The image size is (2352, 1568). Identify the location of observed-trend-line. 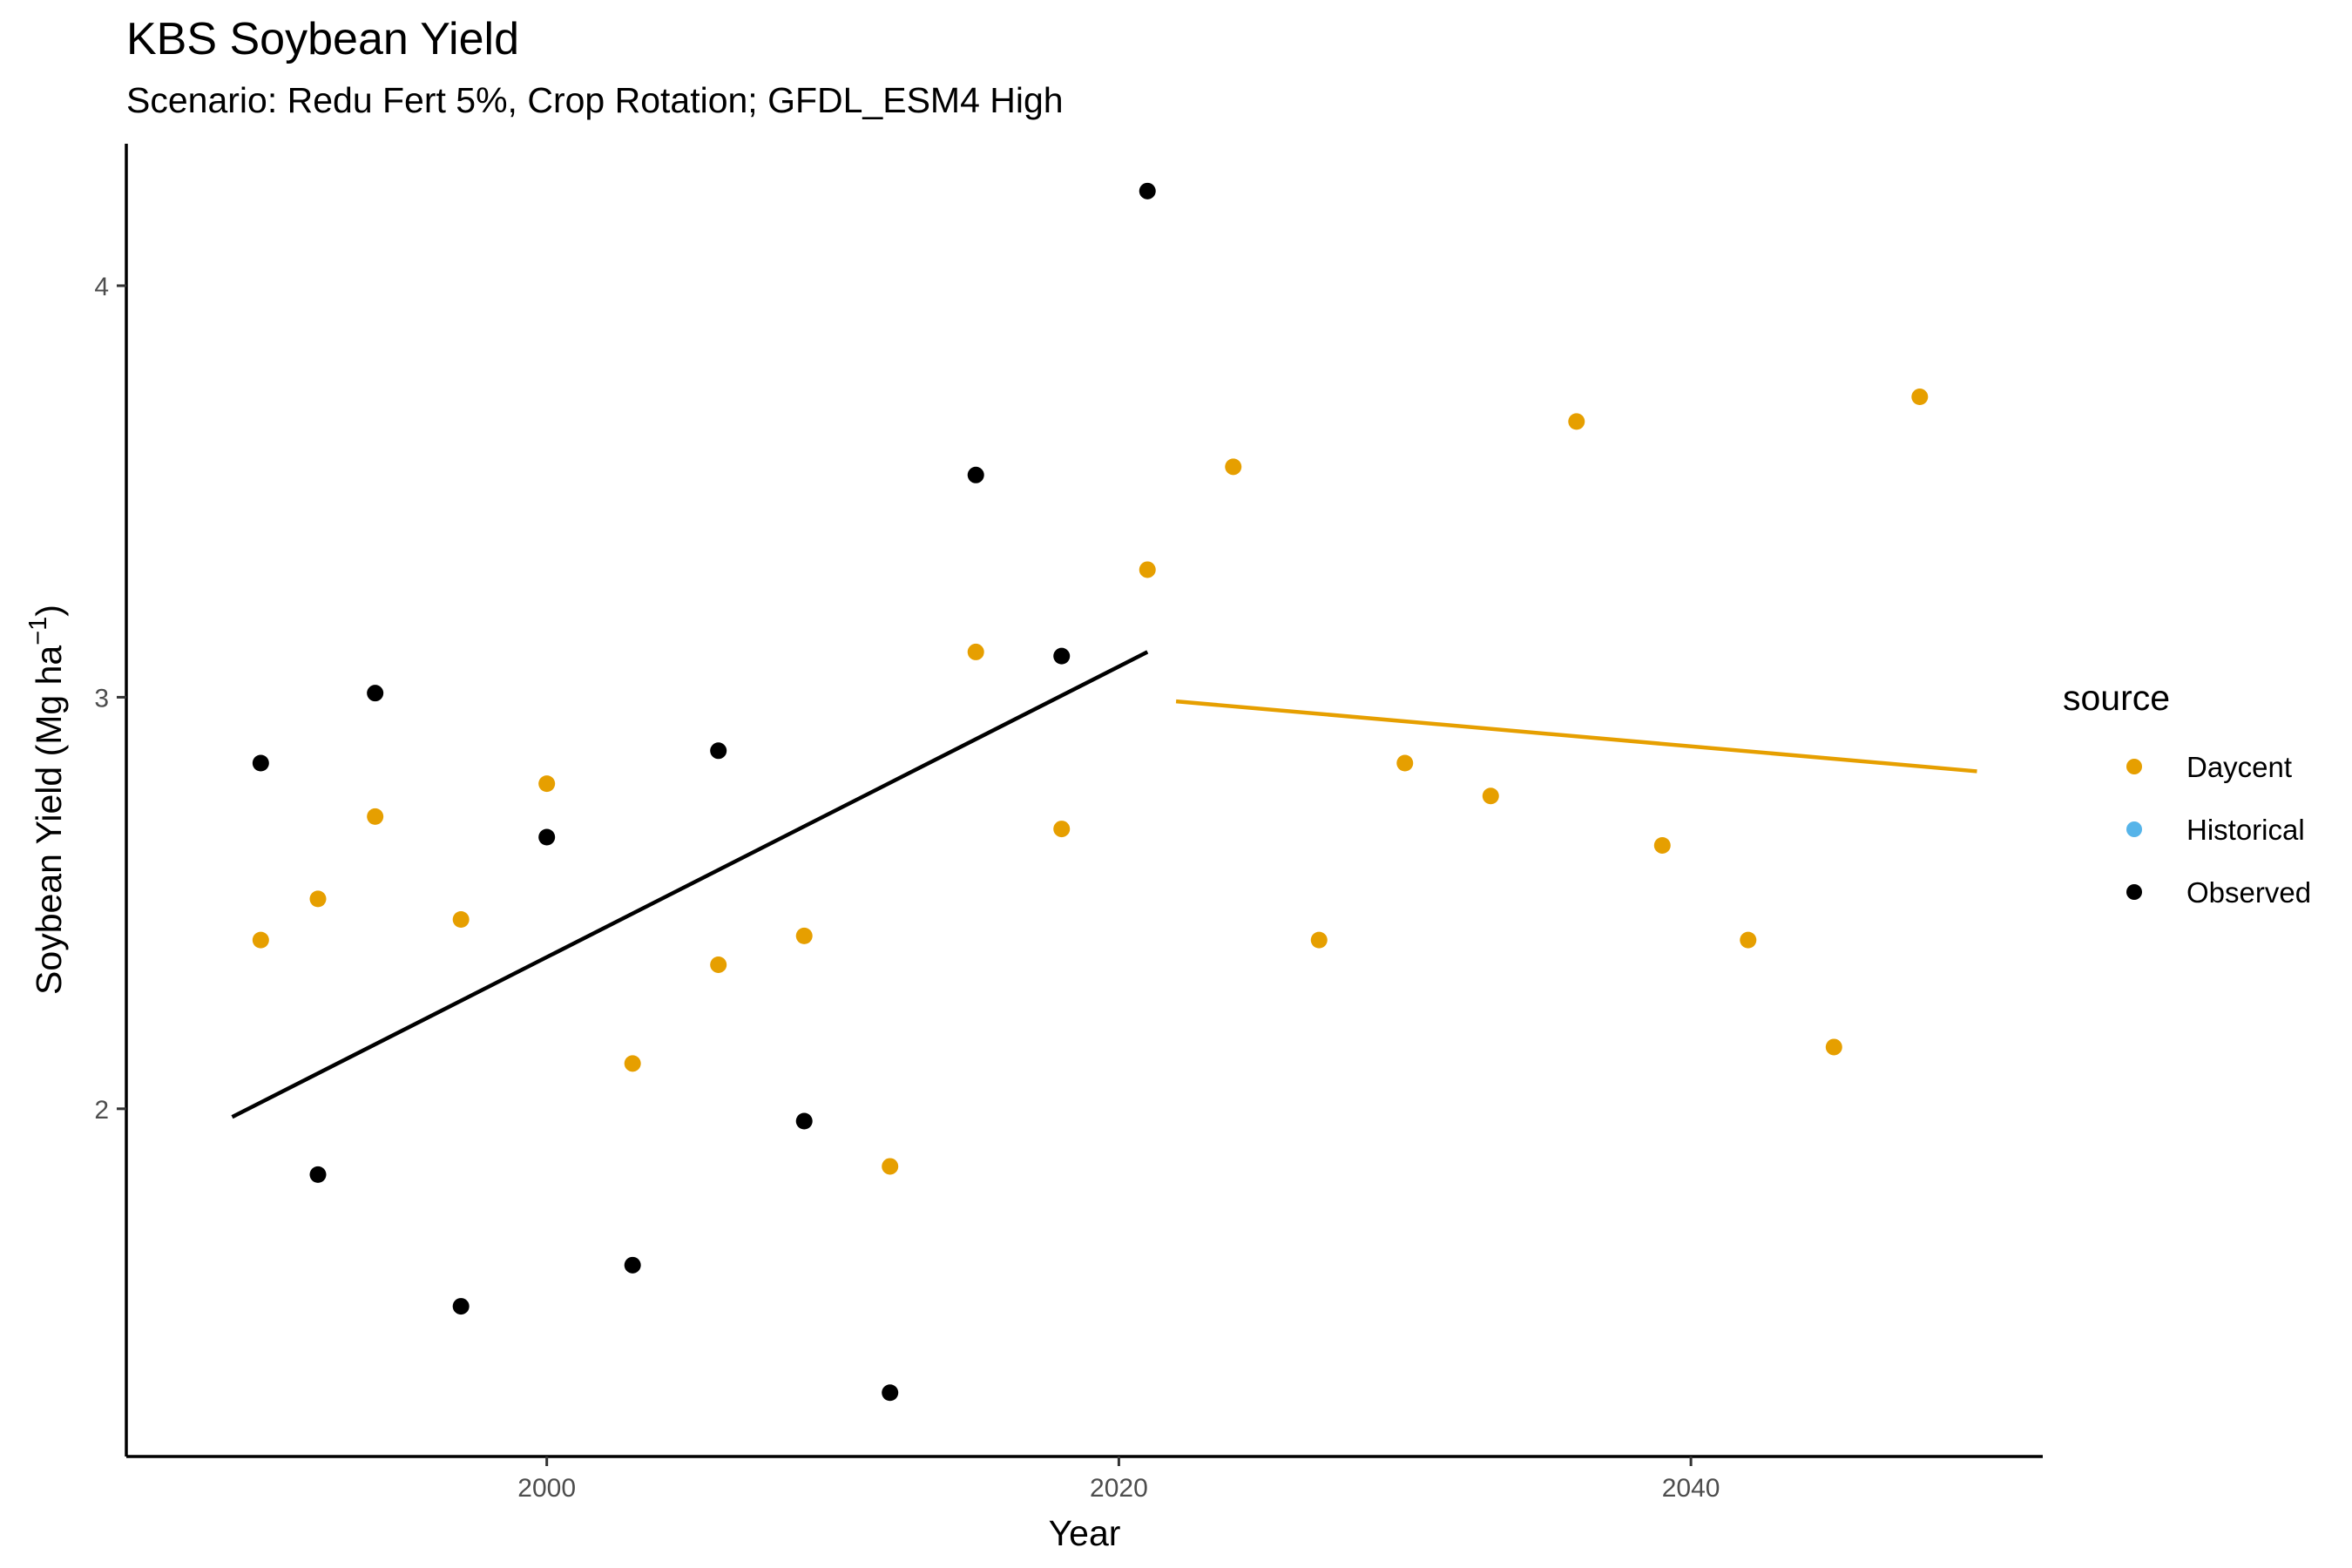
(690, 884).